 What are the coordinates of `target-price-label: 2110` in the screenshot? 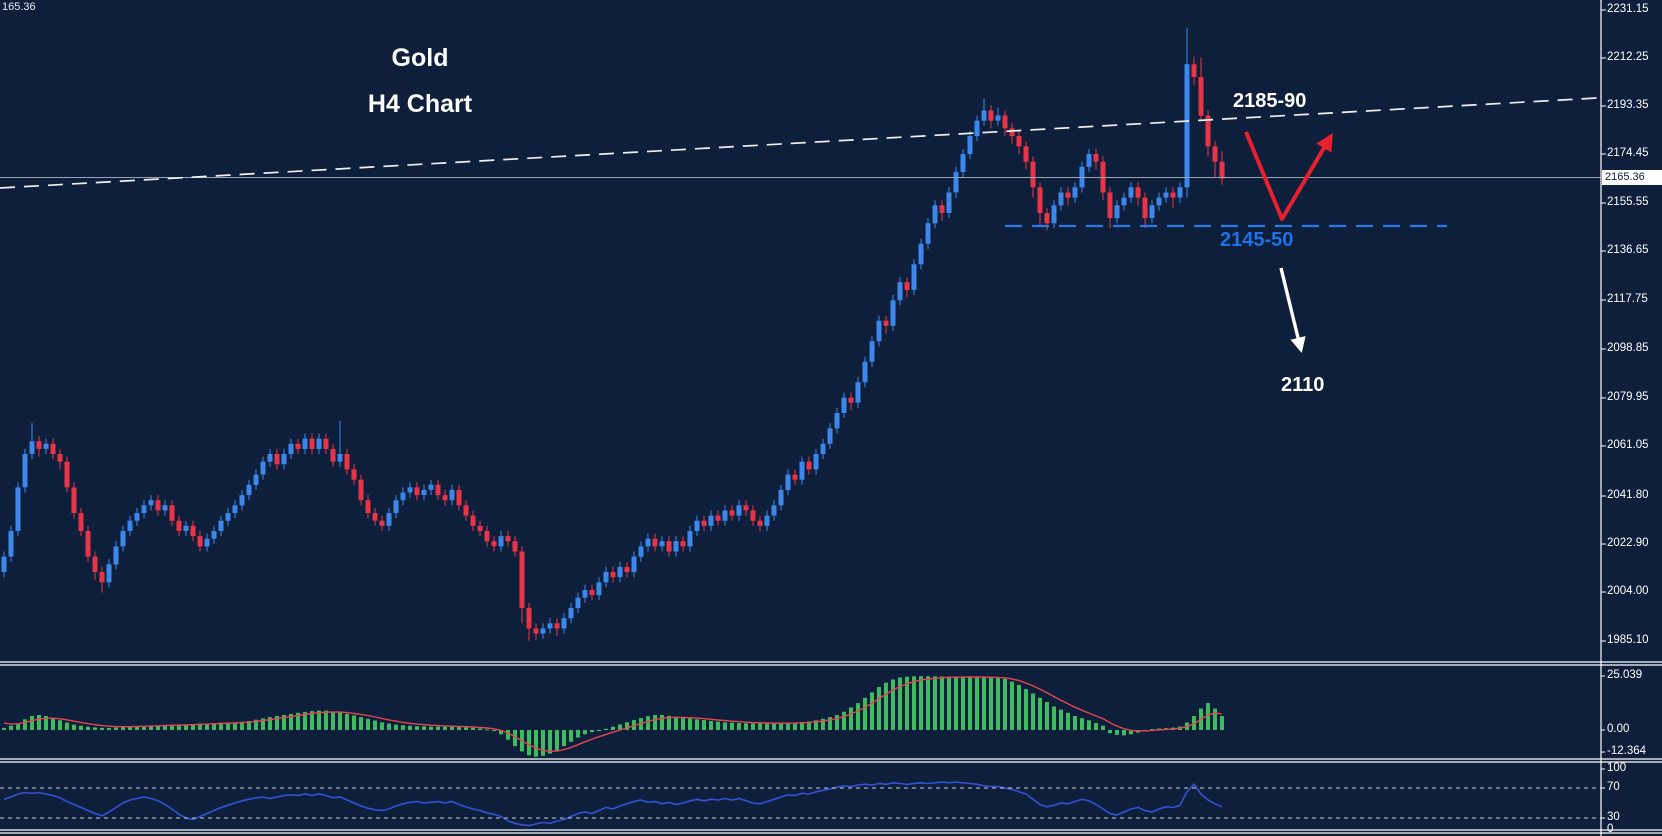 It's located at (1303, 385).